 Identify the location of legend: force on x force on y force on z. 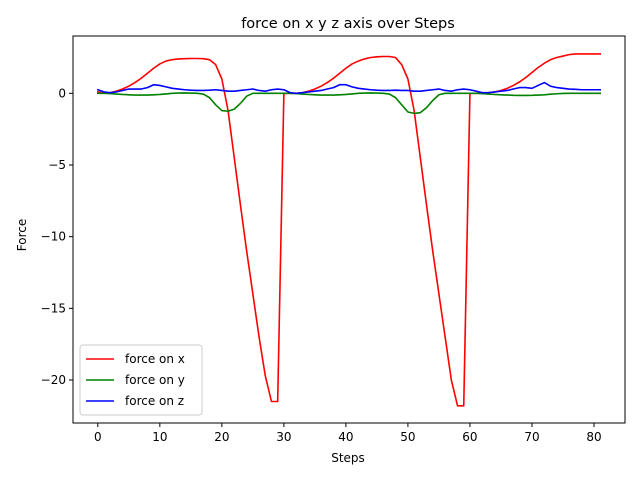
(141, 380).